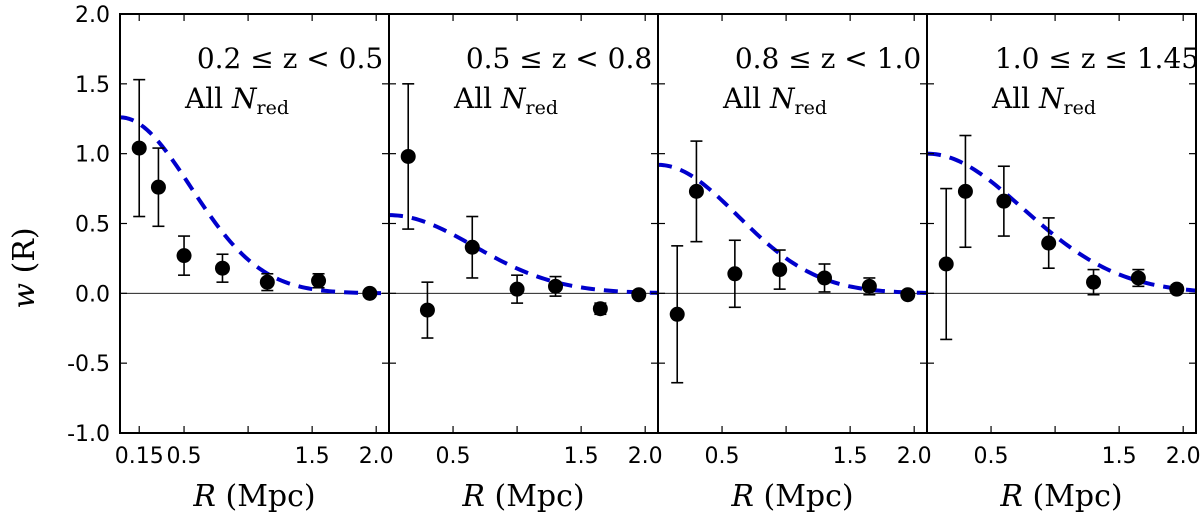 The height and width of the screenshot is (518, 1200). I want to click on y-tick-label: 0.0, so click(92, 294).